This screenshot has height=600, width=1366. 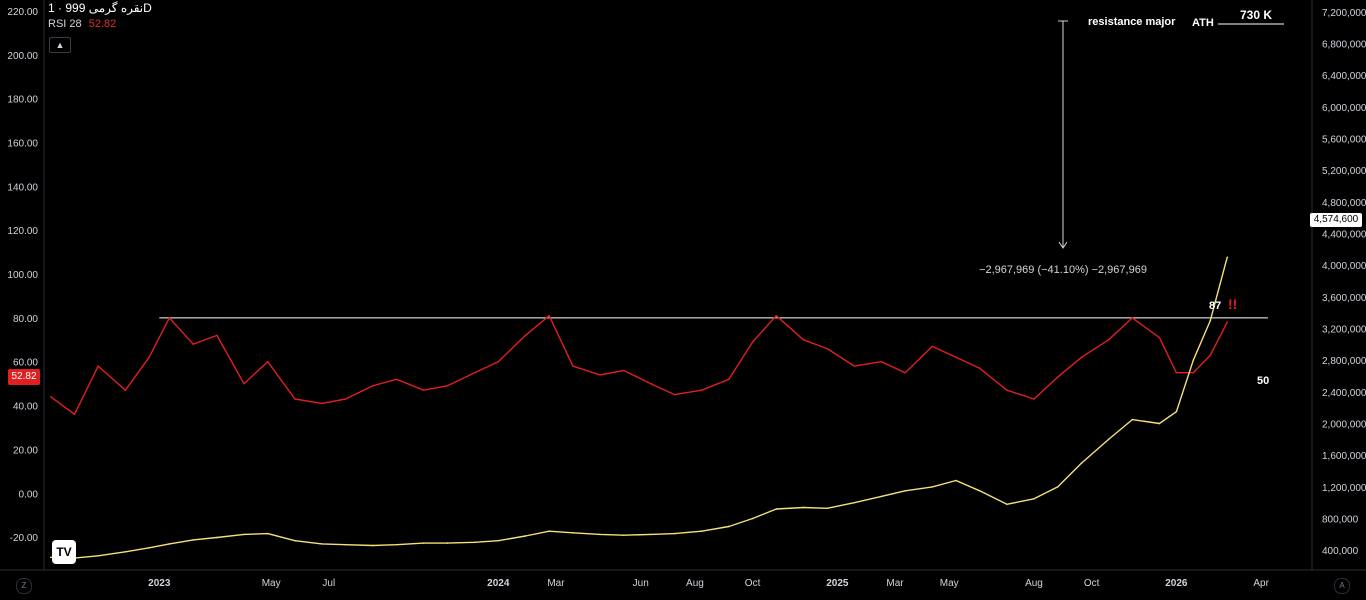 I want to click on auto-scale-button: A, so click(x=1342, y=586).